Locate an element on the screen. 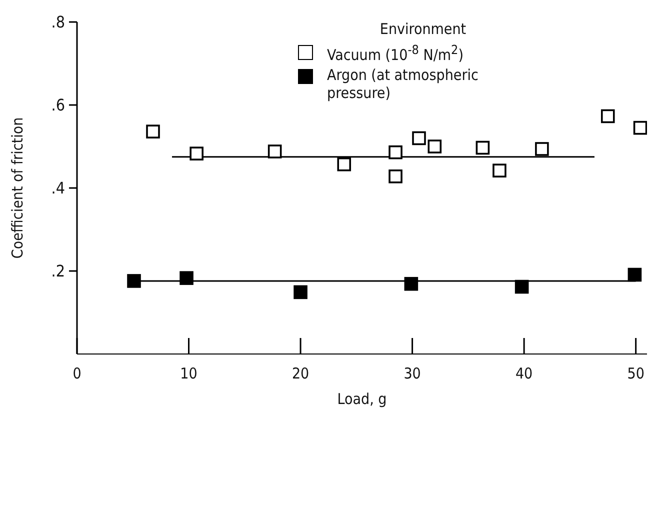 This screenshot has height=506, width=659. legend-label: Vacuum (10$^{-8}$ N/m$^{2}$) is located at coordinates (395, 53).